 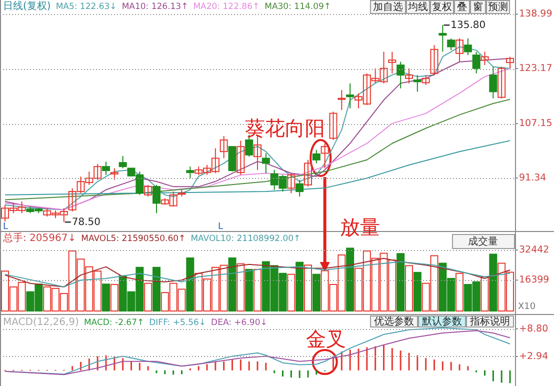 I want to click on text: MA20: 122.86↑, so click(x=226, y=7).